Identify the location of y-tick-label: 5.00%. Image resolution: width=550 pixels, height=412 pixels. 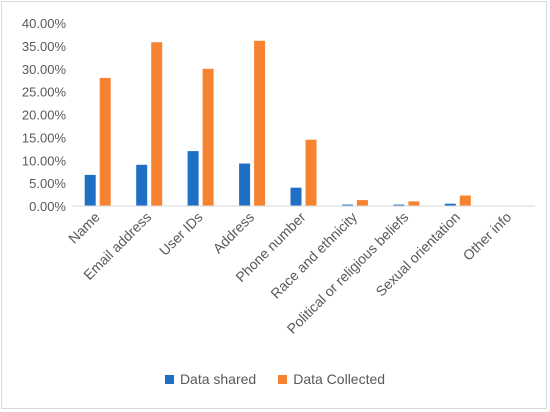
(47, 183).